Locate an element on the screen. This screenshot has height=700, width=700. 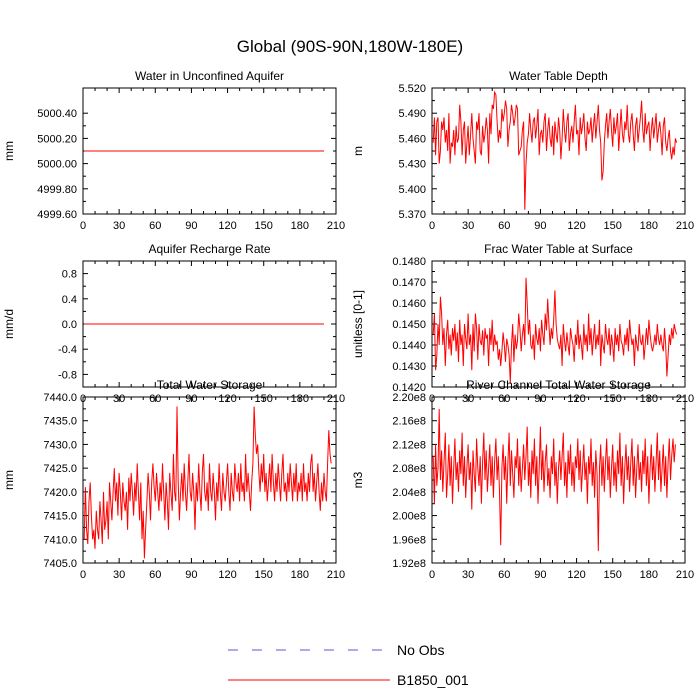
chart-title: Water Table Depth is located at coordinates (558, 76).